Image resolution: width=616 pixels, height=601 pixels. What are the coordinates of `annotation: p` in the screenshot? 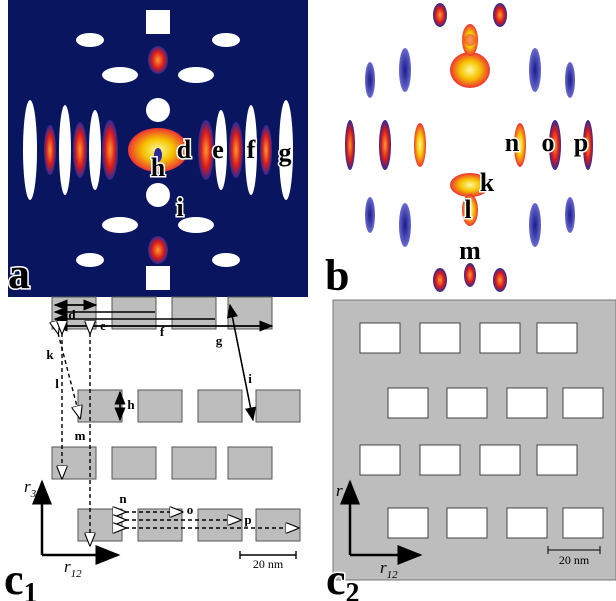 It's located at (247, 519).